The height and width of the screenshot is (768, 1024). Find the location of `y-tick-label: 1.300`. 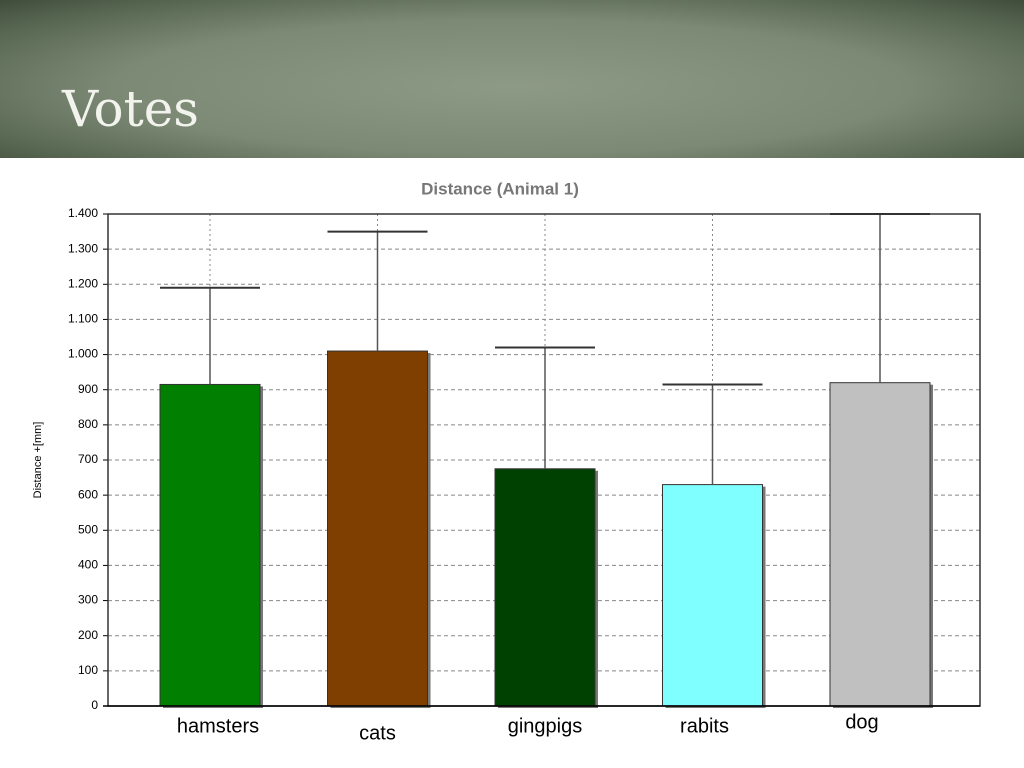

y-tick-label: 1.300 is located at coordinates (83, 248).